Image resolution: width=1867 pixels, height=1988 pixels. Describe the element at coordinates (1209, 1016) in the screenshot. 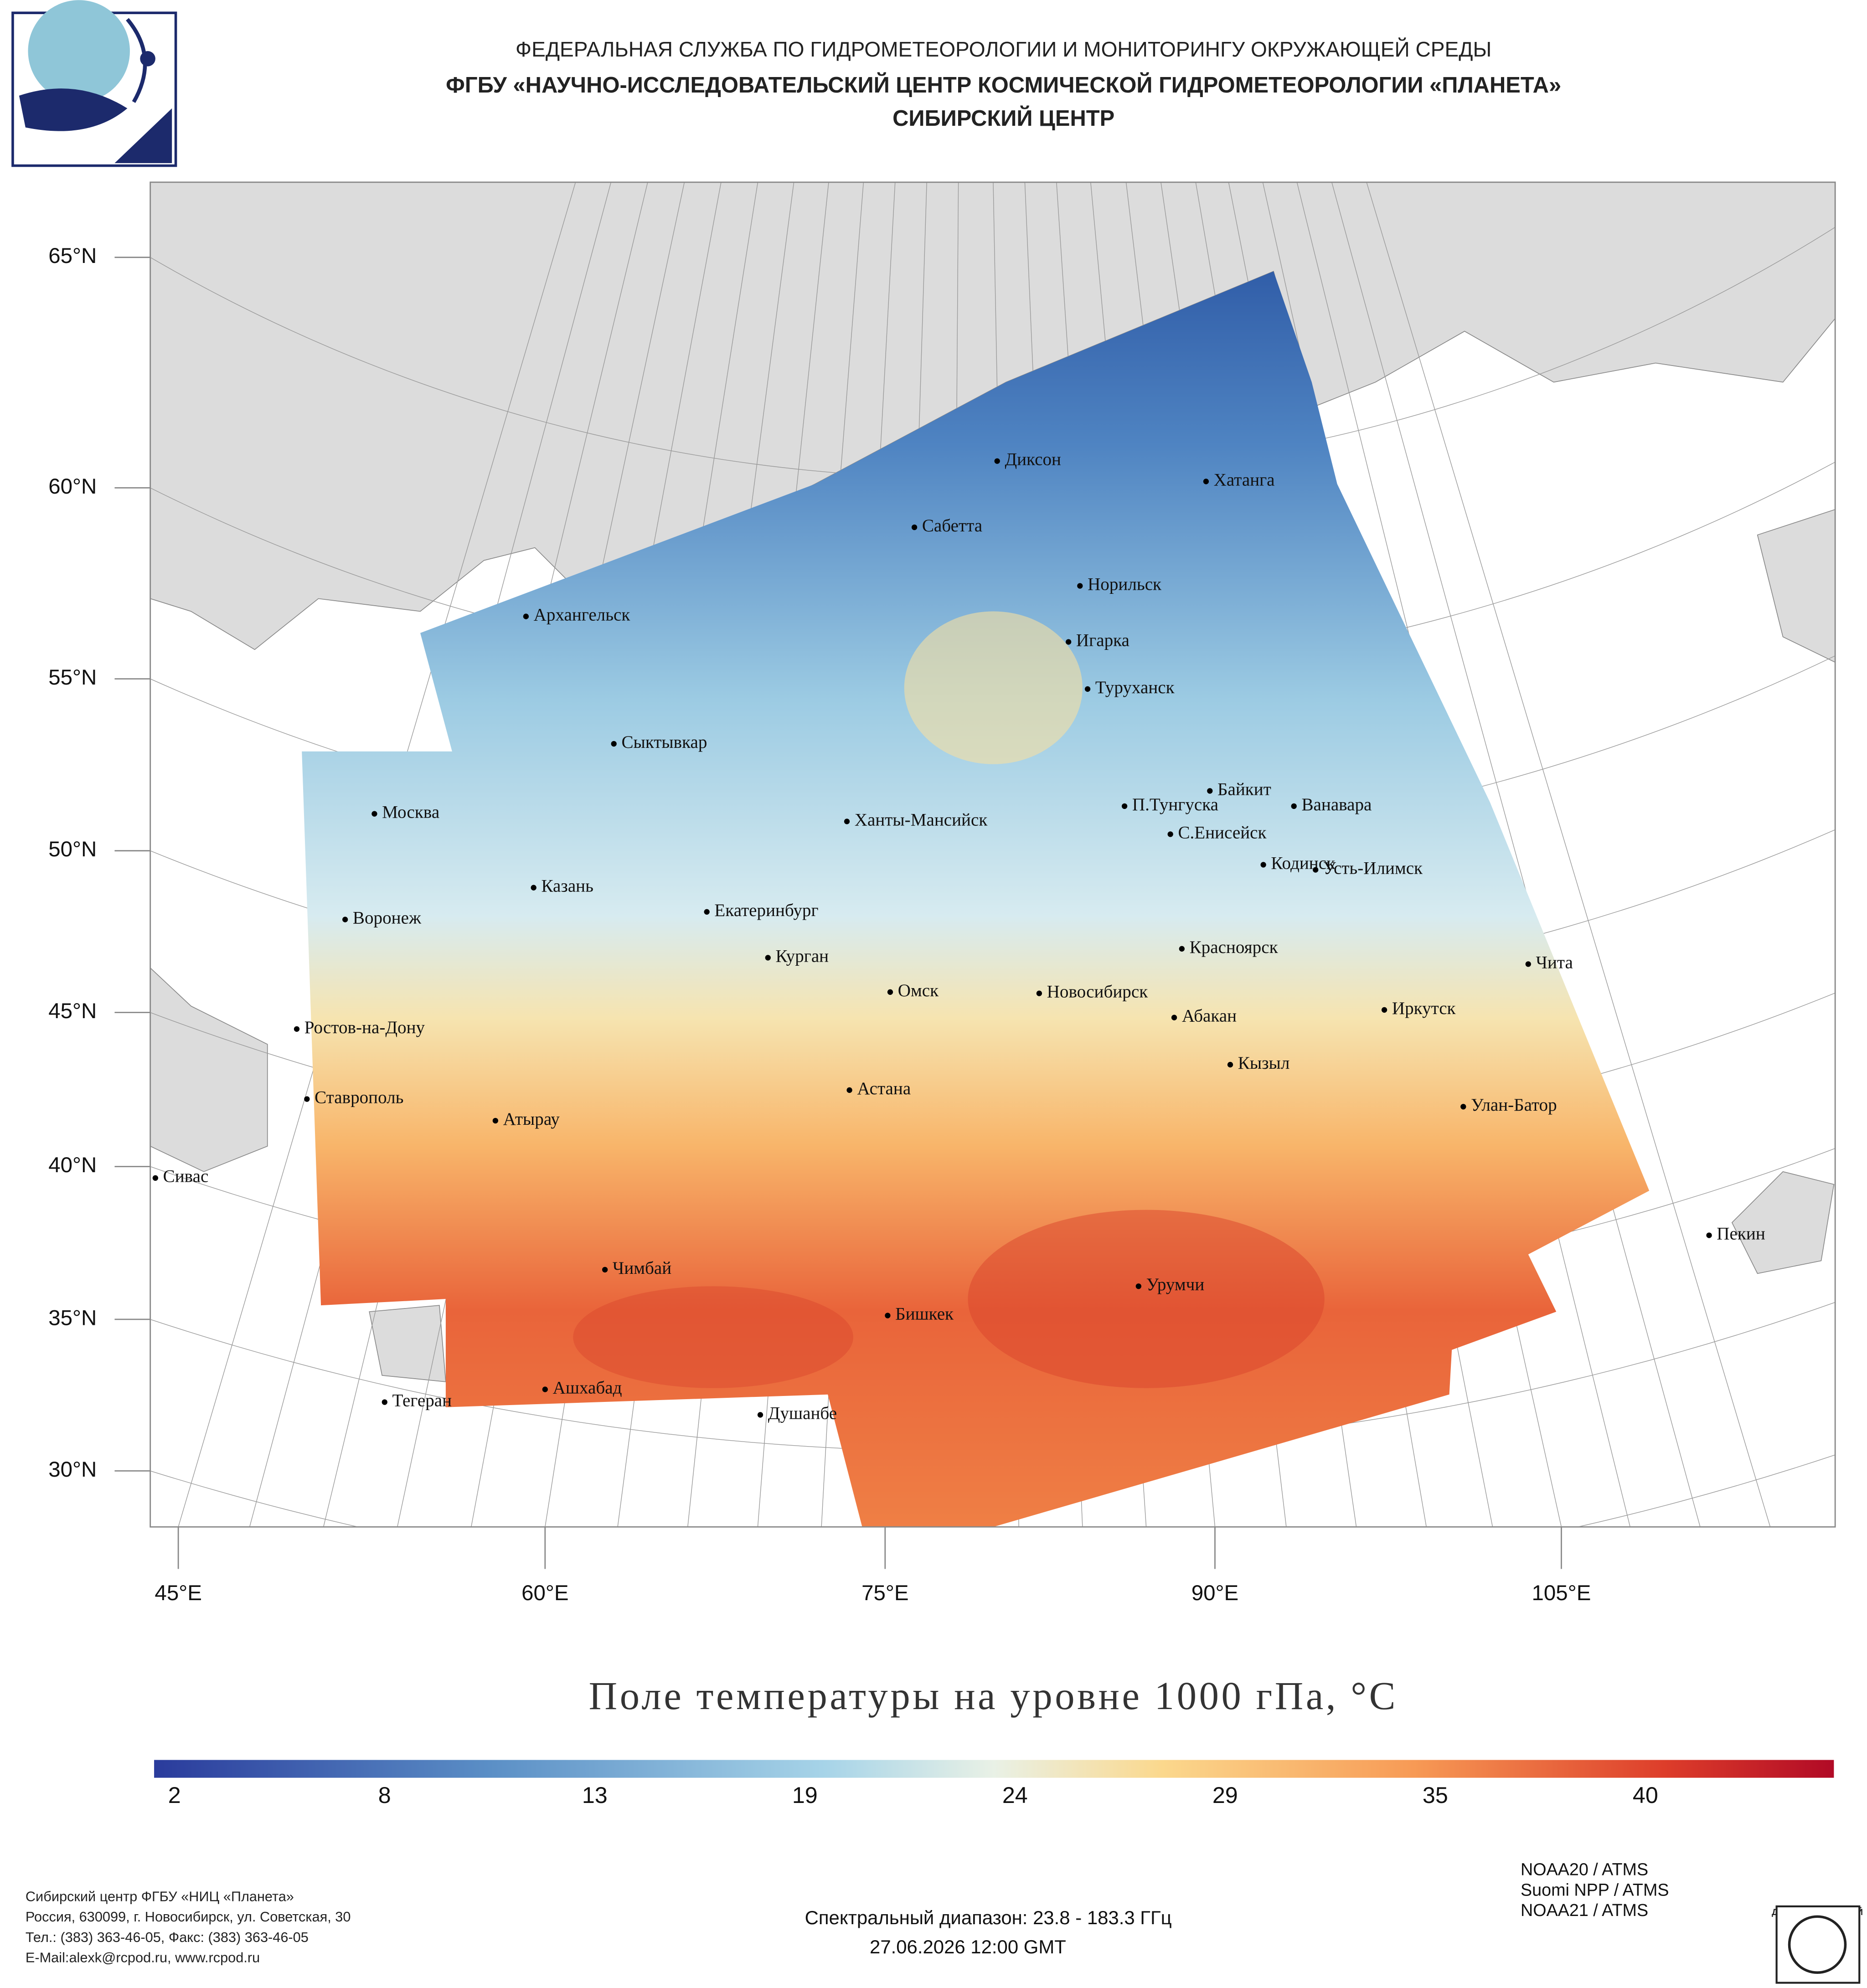

I see `city-label: Абакан` at that location.